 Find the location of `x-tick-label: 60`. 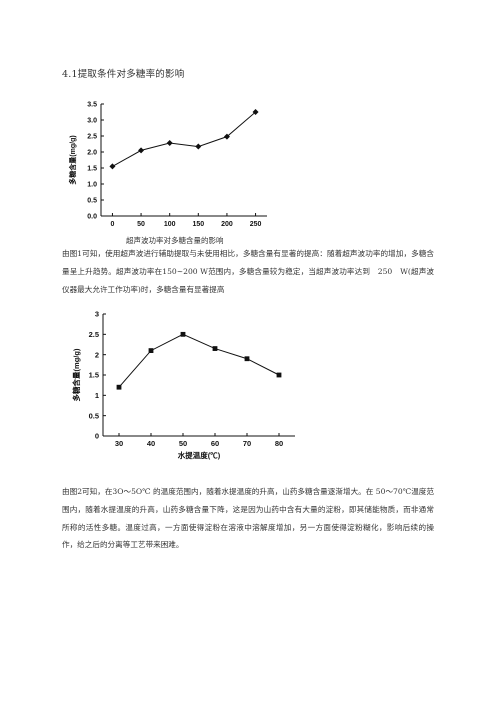

x-tick-label: 60 is located at coordinates (215, 443).